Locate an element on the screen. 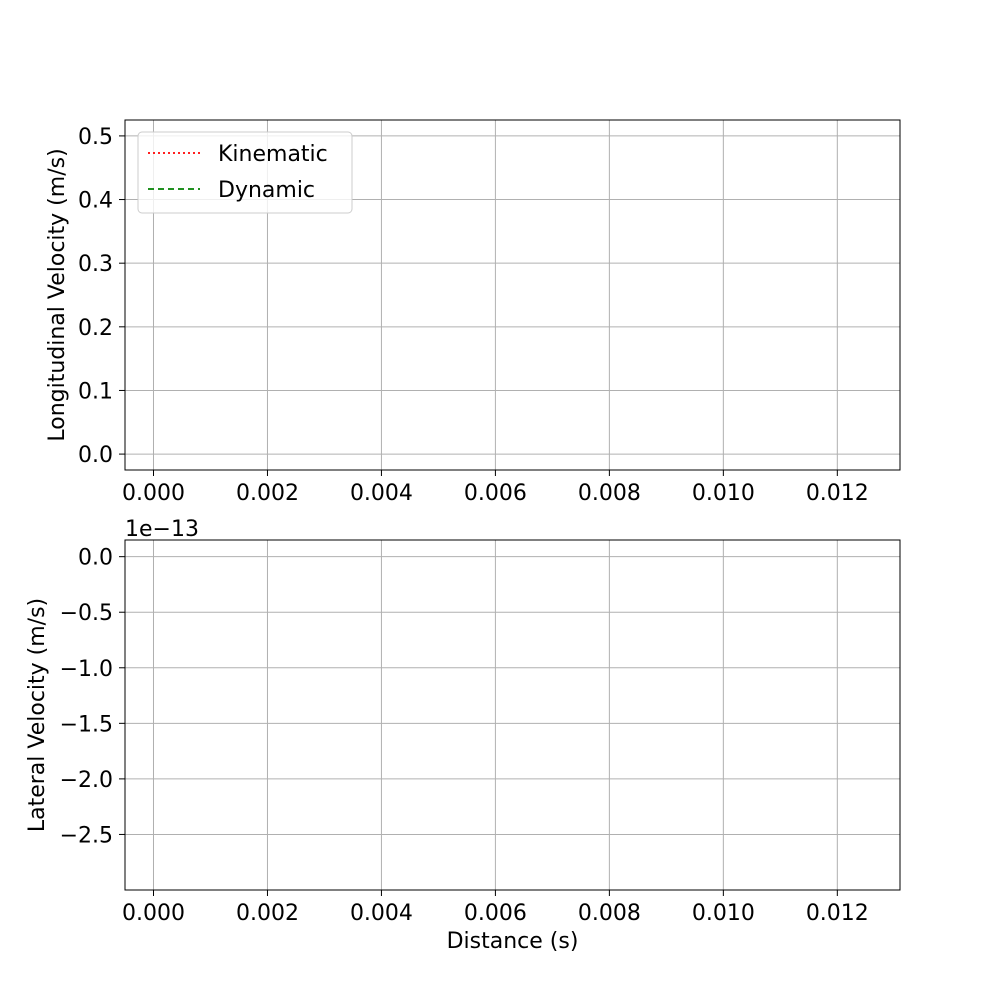  y-tick-label: −1.0 is located at coordinates (86, 669).